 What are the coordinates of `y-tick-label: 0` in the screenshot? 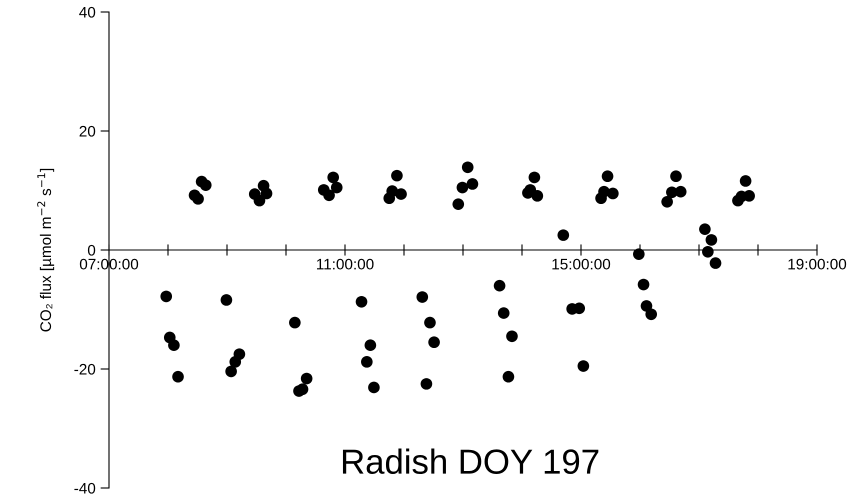 It's located at (92, 250).